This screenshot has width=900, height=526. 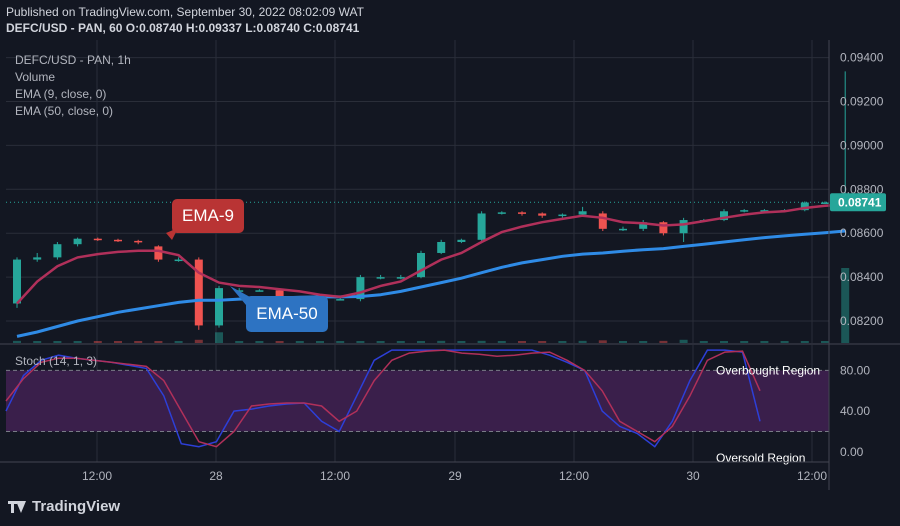 What do you see at coordinates (17, 506) in the screenshot?
I see `tradingview-logo-icon` at bounding box center [17, 506].